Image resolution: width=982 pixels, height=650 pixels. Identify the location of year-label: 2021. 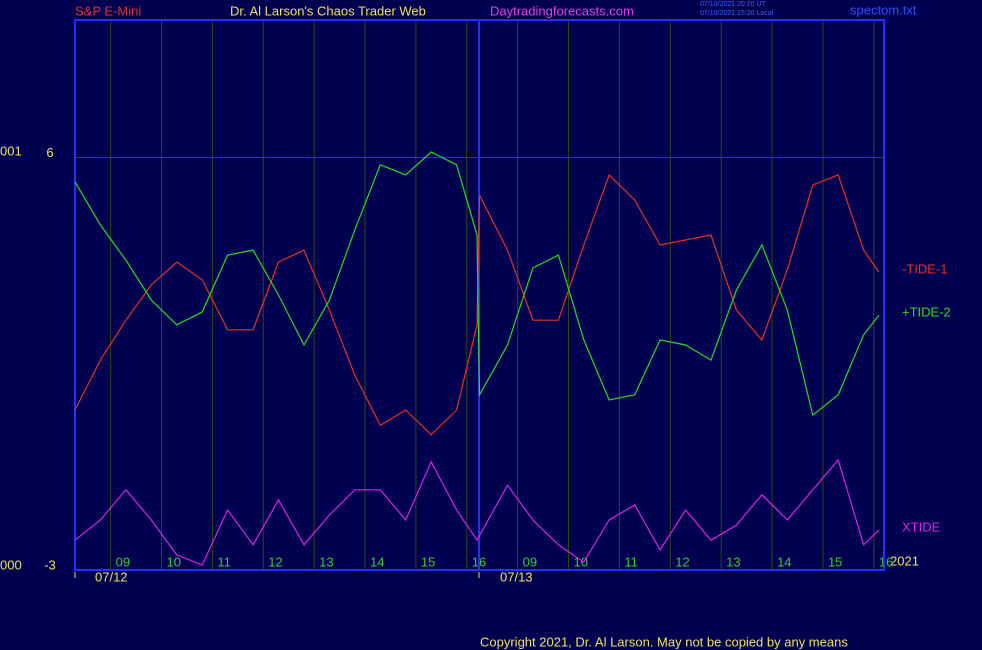
(904, 560).